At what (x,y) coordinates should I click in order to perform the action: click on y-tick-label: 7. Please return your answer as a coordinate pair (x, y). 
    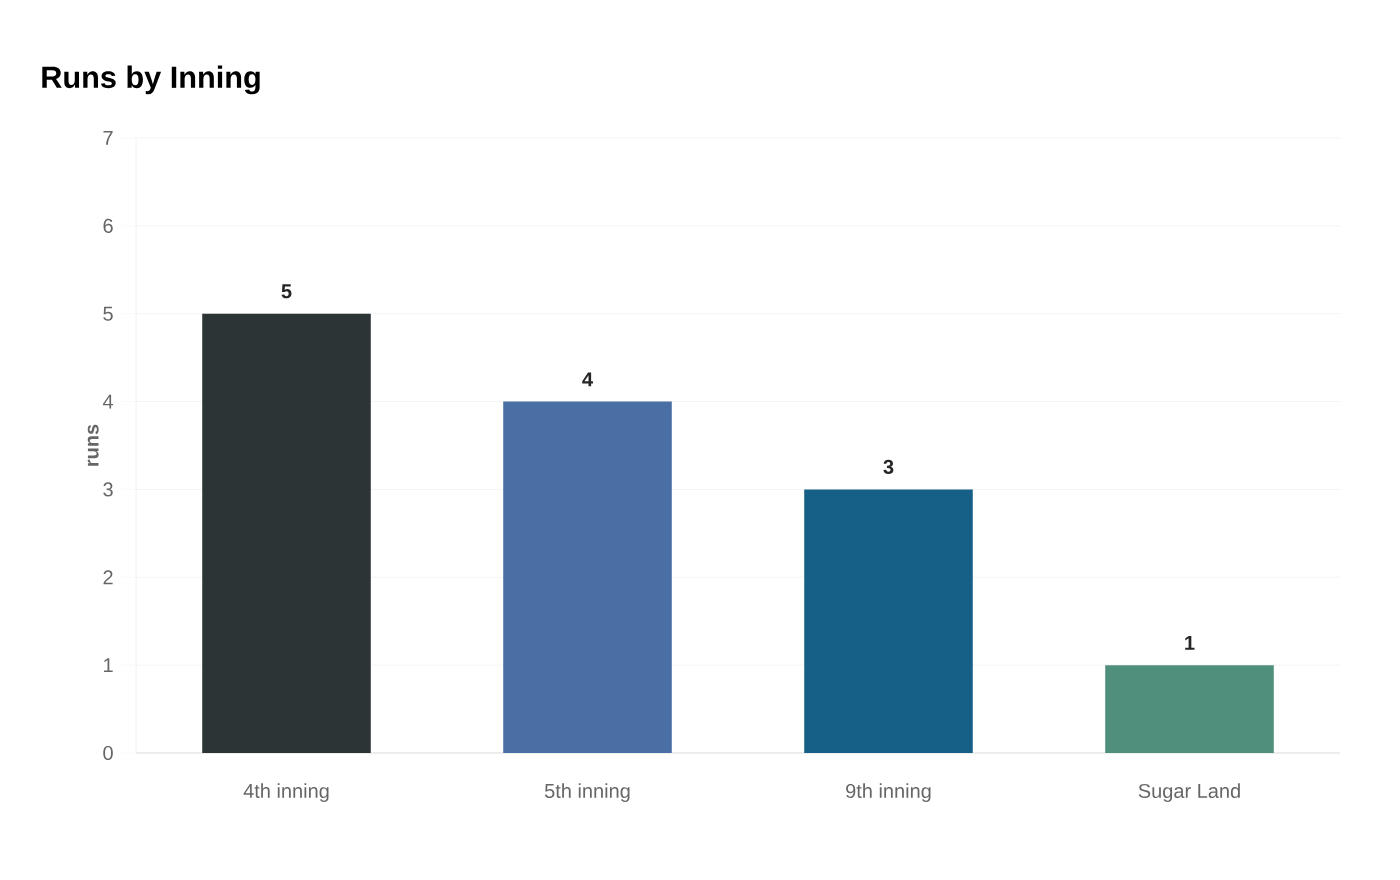
    Looking at the image, I should click on (108, 138).